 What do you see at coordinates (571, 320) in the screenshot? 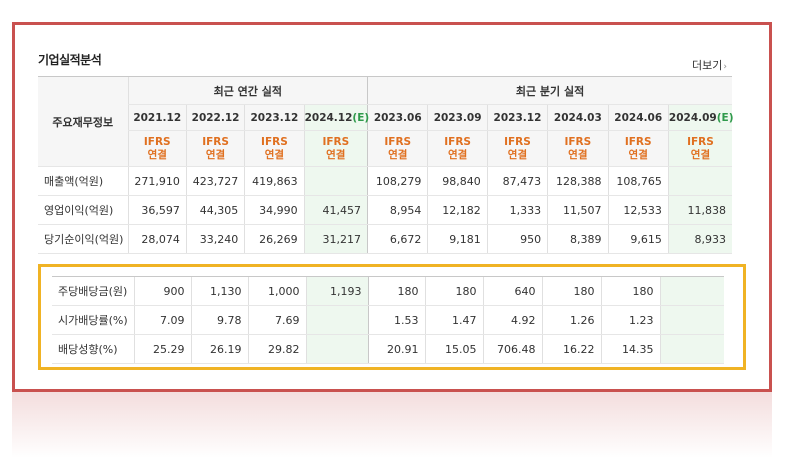
I see `table-cell: 1.26` at bounding box center [571, 320].